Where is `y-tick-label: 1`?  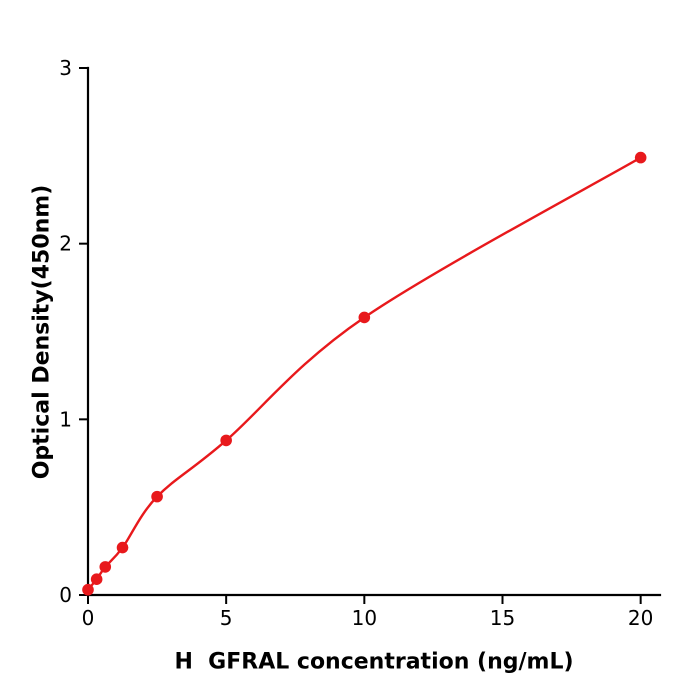
y-tick-label: 1 is located at coordinates (65, 419).